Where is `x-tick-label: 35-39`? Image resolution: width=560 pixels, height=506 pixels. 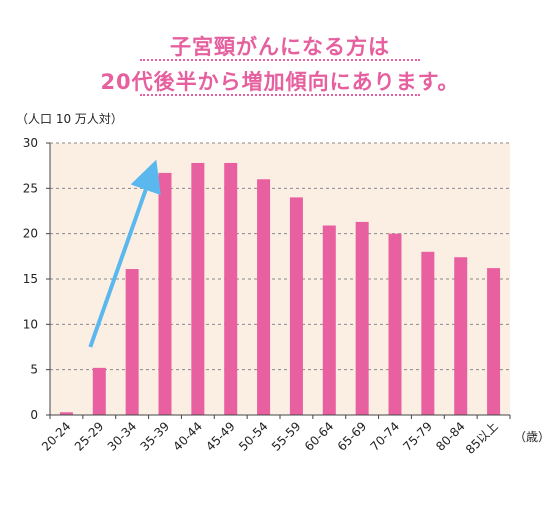 x-tick-label: 35-39 is located at coordinates (155, 436).